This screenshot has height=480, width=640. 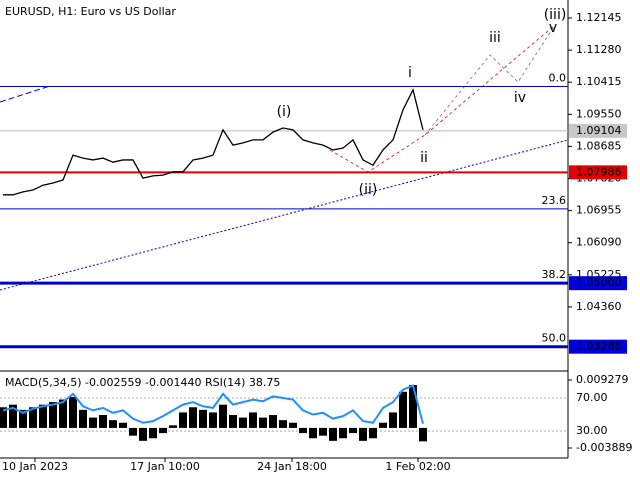 What do you see at coordinates (520, 98) in the screenshot?
I see `wave-label: iv` at bounding box center [520, 98].